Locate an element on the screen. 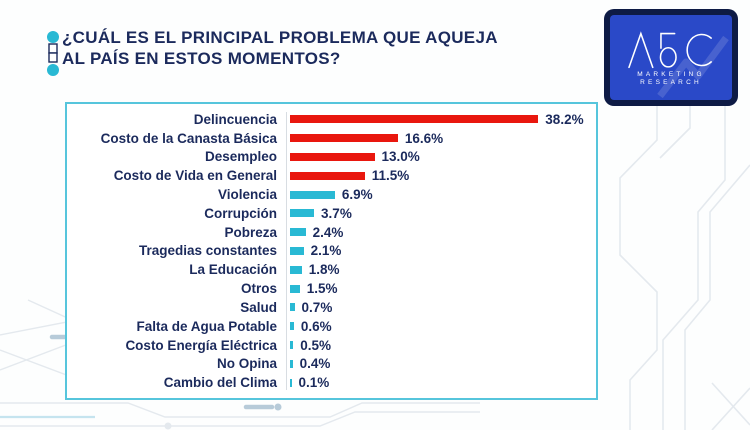 Image resolution: width=750 pixels, height=430 pixels. value-label: 16.6% is located at coordinates (424, 138).